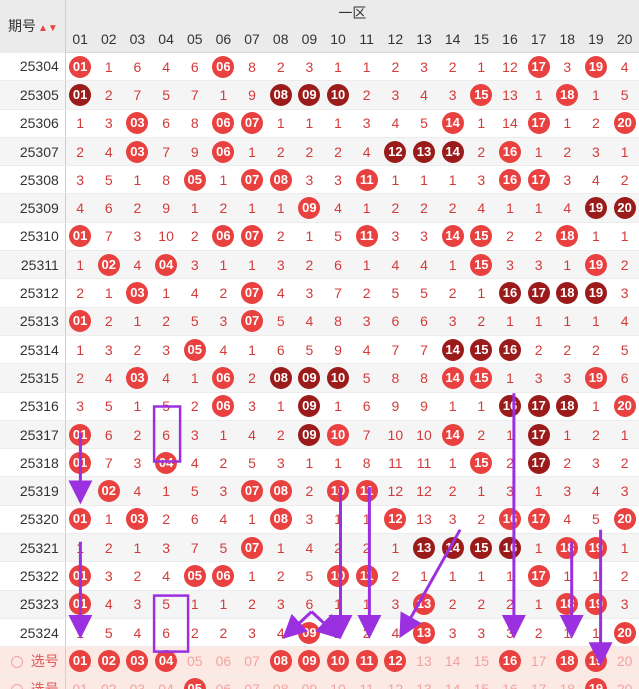  What do you see at coordinates (481, 264) in the screenshot?
I see `number-ball: 15` at bounding box center [481, 264].